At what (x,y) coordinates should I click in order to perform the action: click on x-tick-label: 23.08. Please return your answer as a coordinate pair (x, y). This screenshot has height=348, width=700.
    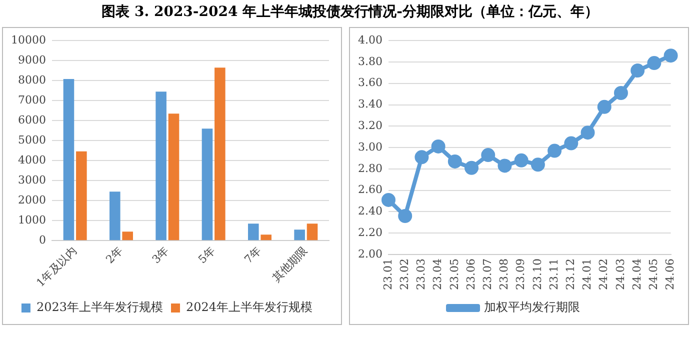
    Looking at the image, I should click on (504, 274).